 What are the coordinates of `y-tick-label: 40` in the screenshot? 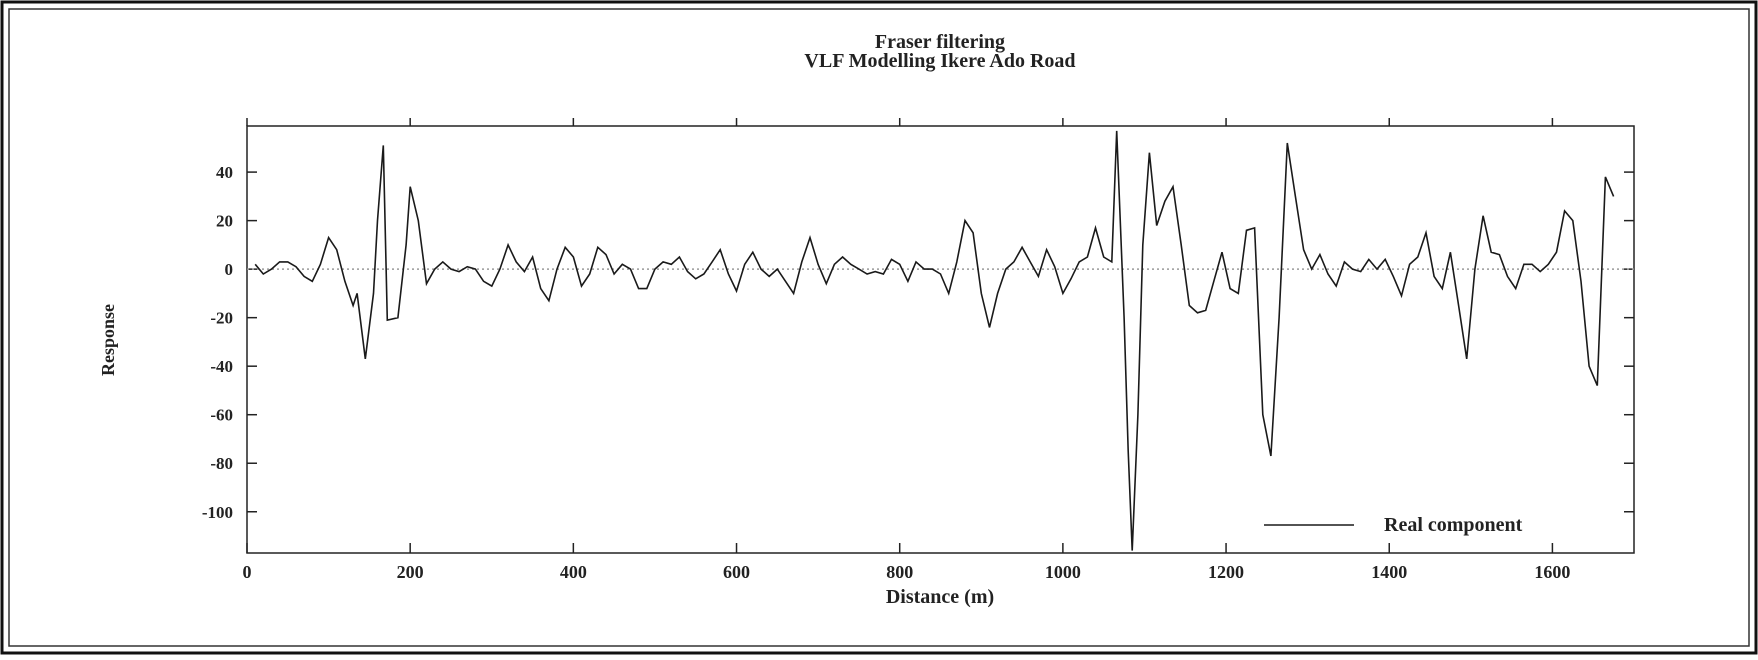 It's located at (224, 172).